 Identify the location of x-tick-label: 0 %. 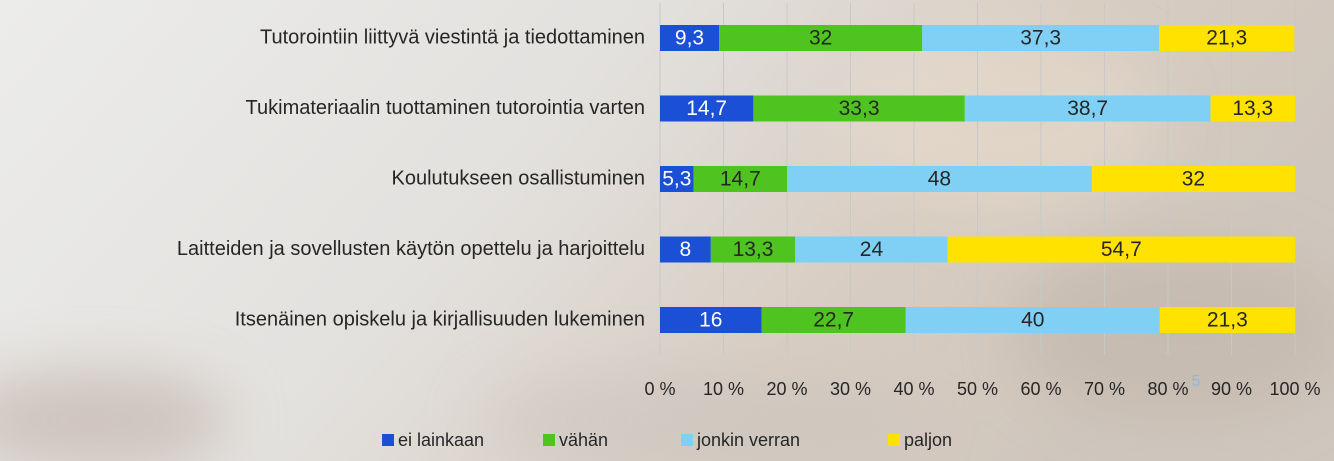
(659, 389).